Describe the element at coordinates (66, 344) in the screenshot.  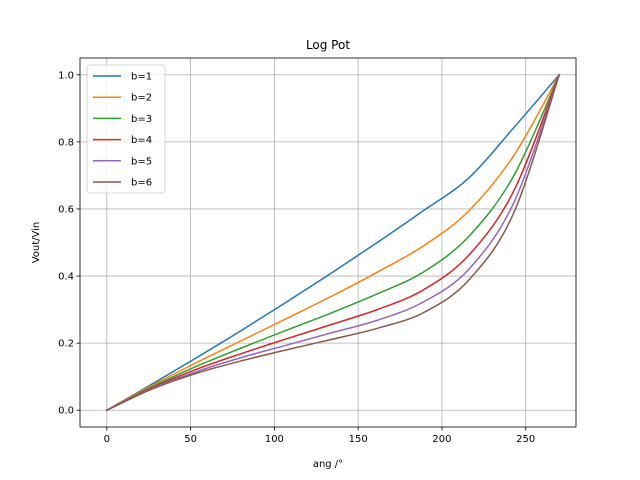
I see `y-tick-label: 0.2` at that location.